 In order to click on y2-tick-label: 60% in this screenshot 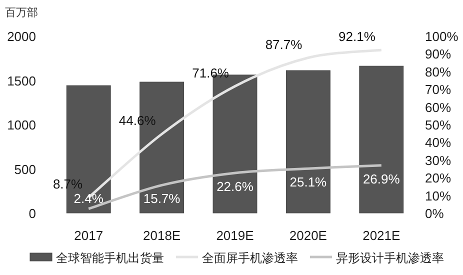, I will do `click(438, 107)`.